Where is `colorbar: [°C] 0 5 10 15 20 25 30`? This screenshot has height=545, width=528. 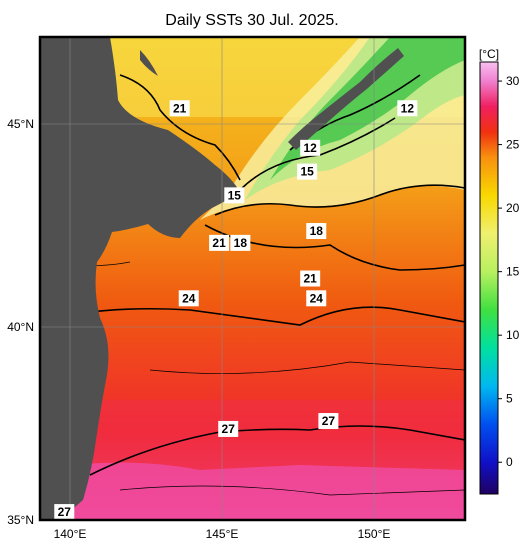 colorbar: [°C] 0 5 10 15 20 25 30 is located at coordinates (499, 271).